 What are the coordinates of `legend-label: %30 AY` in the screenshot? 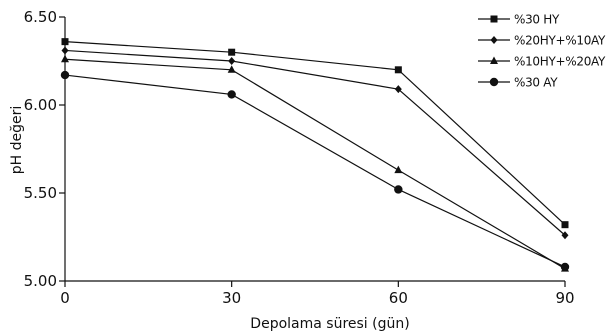 It's located at (536, 83).